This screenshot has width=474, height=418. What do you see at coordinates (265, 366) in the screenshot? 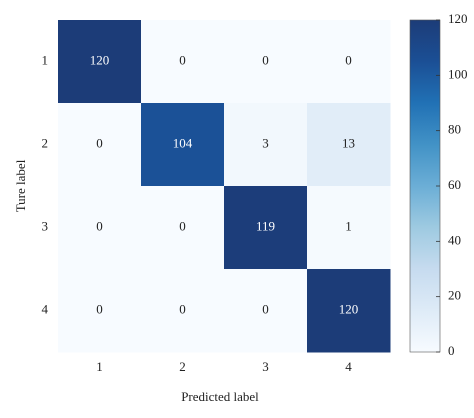
I see `x-tick-label: 3` at bounding box center [265, 366].